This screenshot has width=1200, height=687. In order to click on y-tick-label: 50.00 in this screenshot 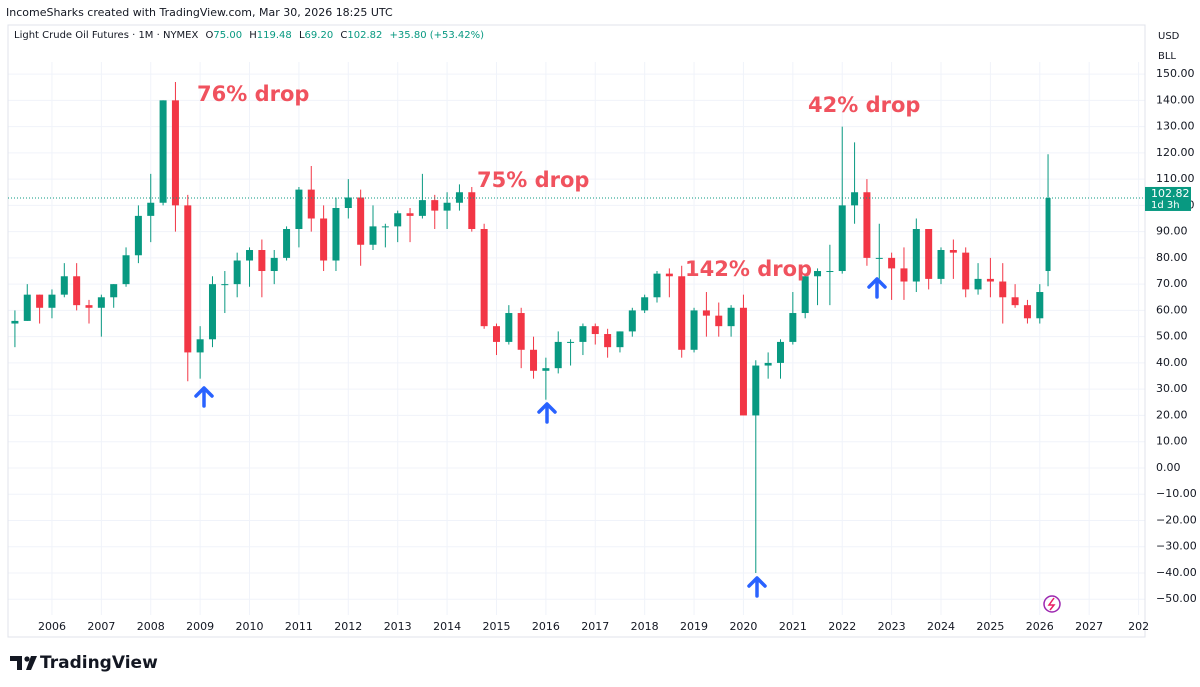, I will do `click(1172, 336)`.